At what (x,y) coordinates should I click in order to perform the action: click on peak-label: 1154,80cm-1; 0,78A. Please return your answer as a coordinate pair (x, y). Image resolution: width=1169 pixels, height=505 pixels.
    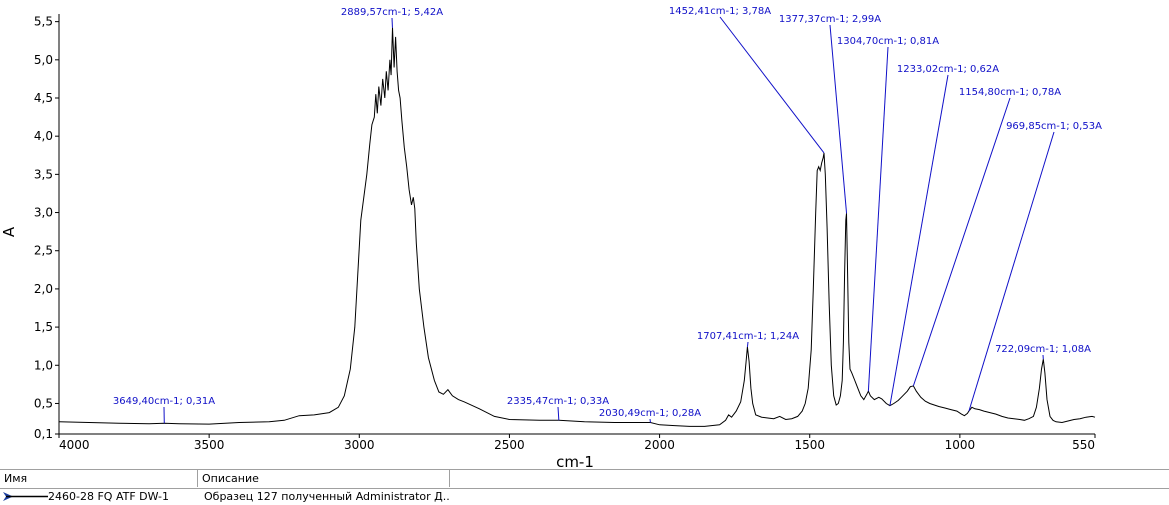
    Looking at the image, I should click on (1010, 92).